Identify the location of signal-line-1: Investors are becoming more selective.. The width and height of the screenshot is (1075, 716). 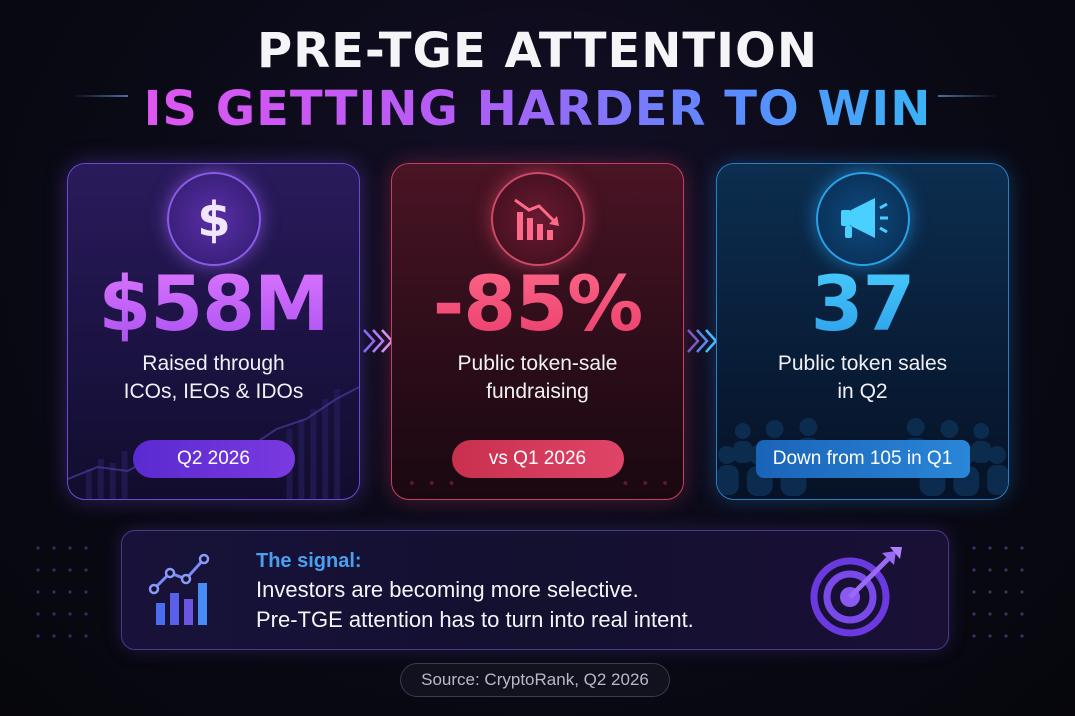
(447, 589).